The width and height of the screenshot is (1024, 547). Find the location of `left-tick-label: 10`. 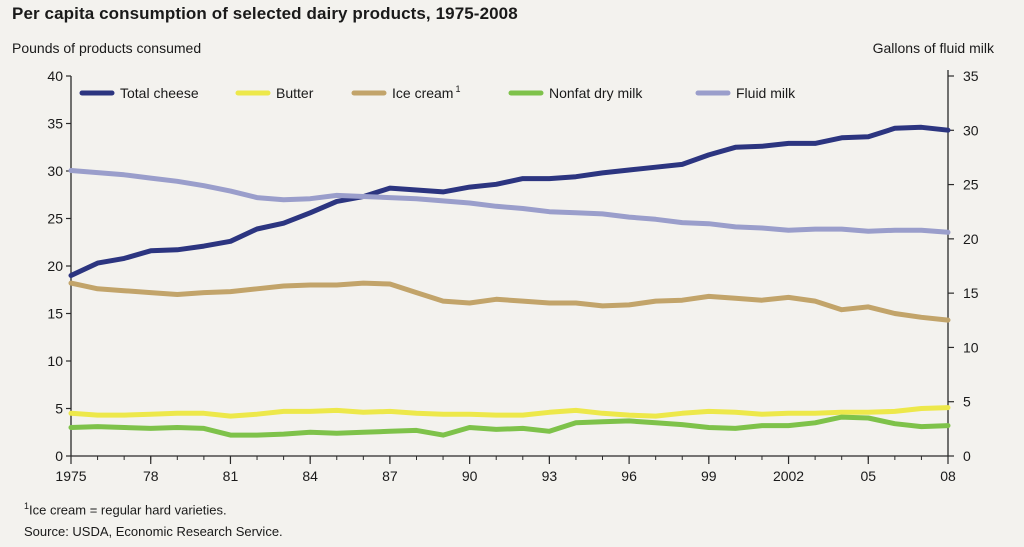

left-tick-label: 10 is located at coordinates (55, 361).